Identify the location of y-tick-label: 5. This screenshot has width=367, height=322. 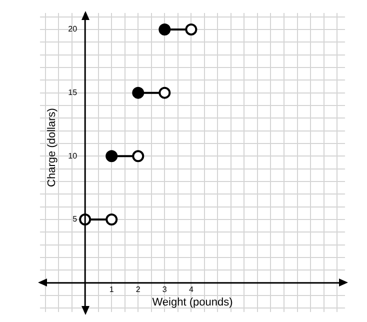
(75, 219).